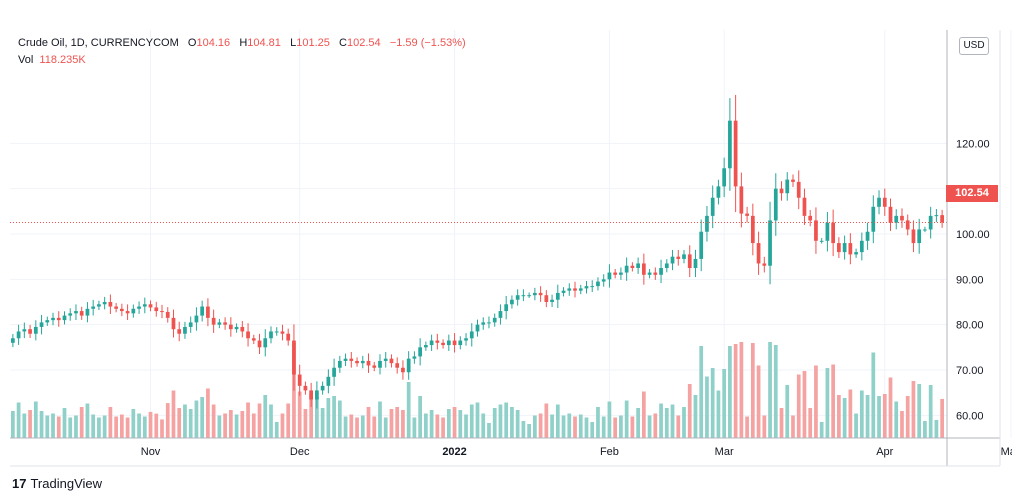  What do you see at coordinates (576, 452) in the screenshot?
I see `time-axis: Nov Dec 2022 Feb Mar Apr May` at bounding box center [576, 452].